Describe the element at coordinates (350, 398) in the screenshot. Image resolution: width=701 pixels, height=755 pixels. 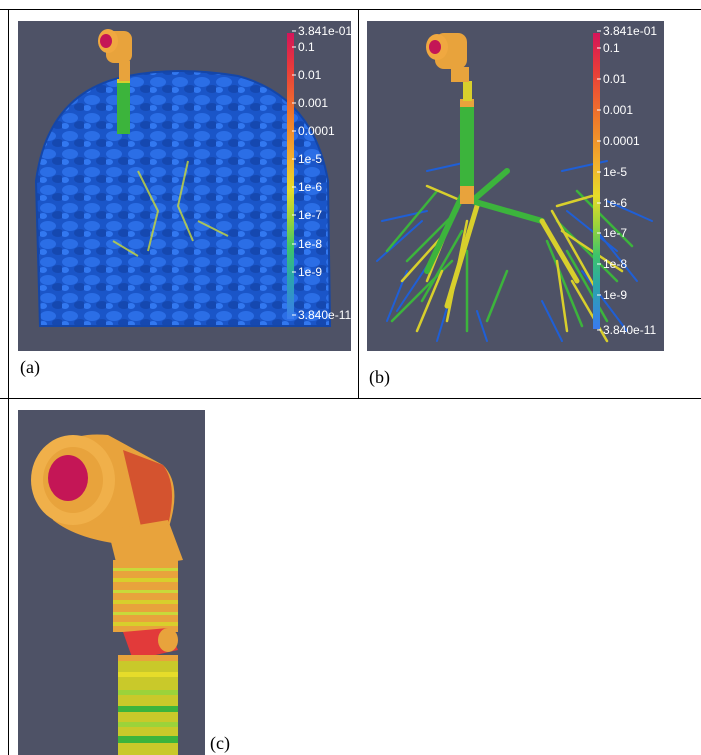
I see `table-middle-border` at that location.